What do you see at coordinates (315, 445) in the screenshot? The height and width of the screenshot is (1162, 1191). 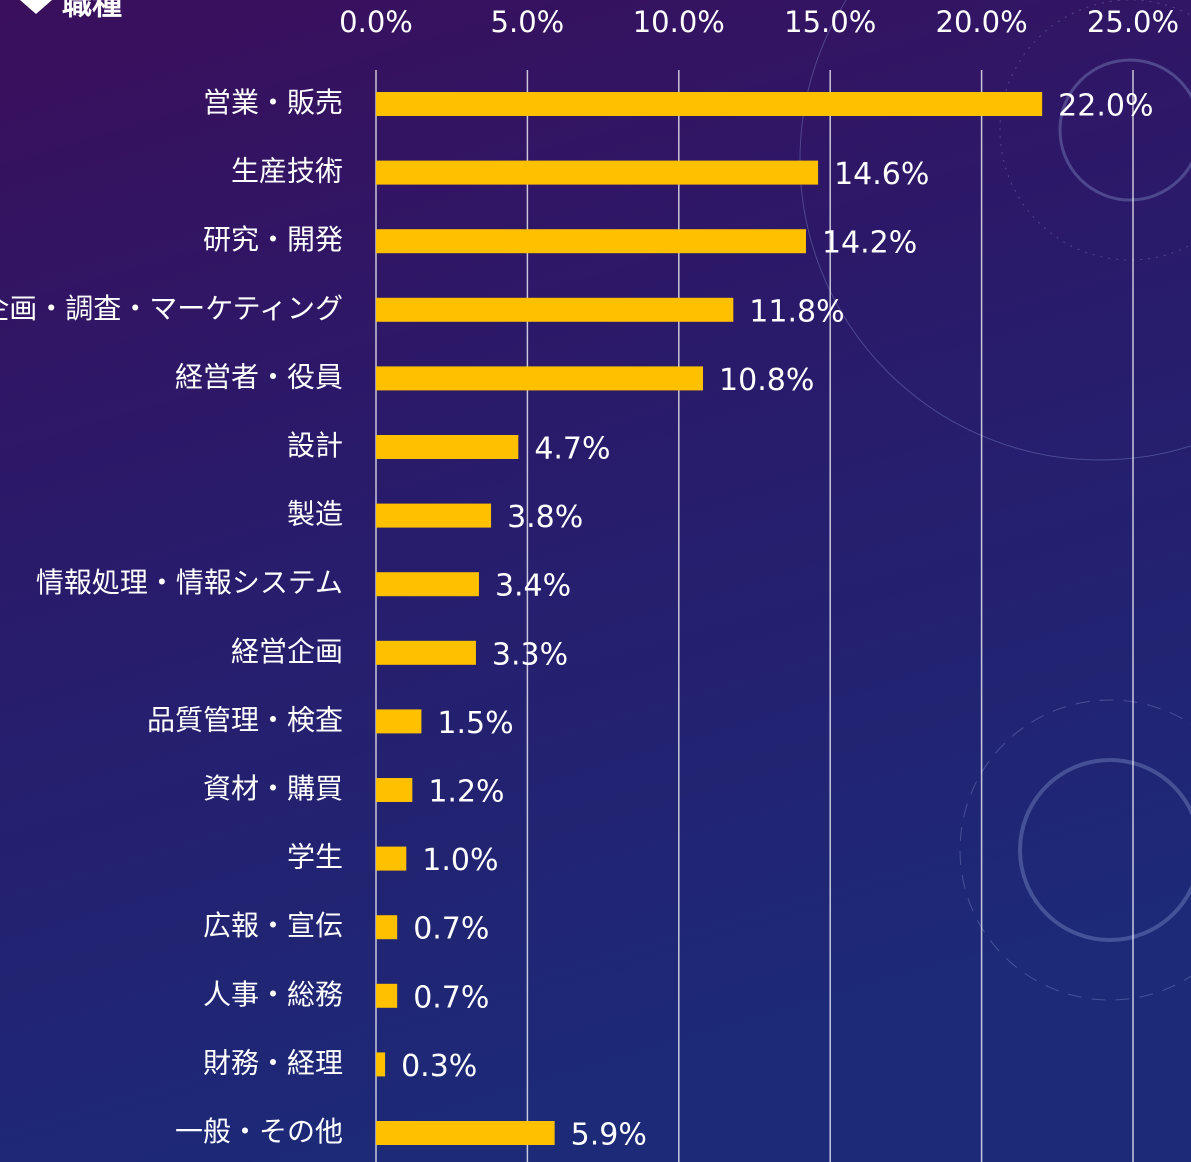 I see `y-tick-label: 設計` at bounding box center [315, 445].